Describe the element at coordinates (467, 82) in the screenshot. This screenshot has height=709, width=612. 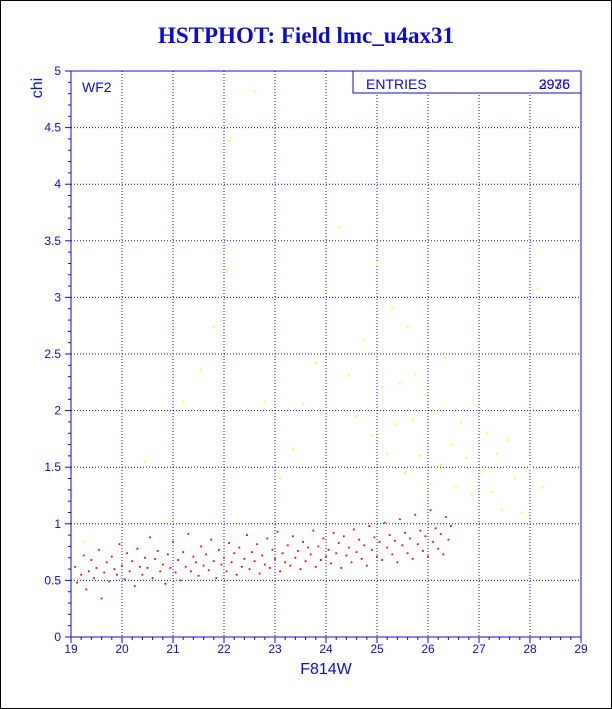
I see `stats-box` at that location.